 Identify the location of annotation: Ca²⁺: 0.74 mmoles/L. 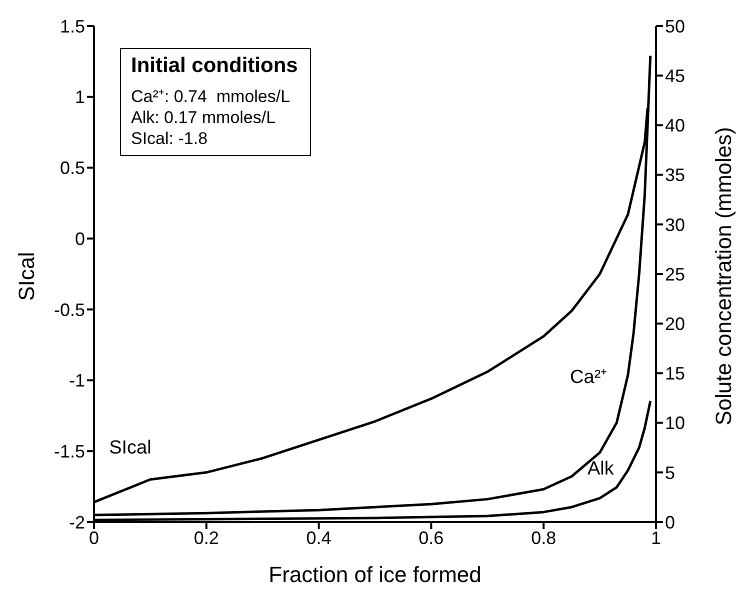
(211, 96).